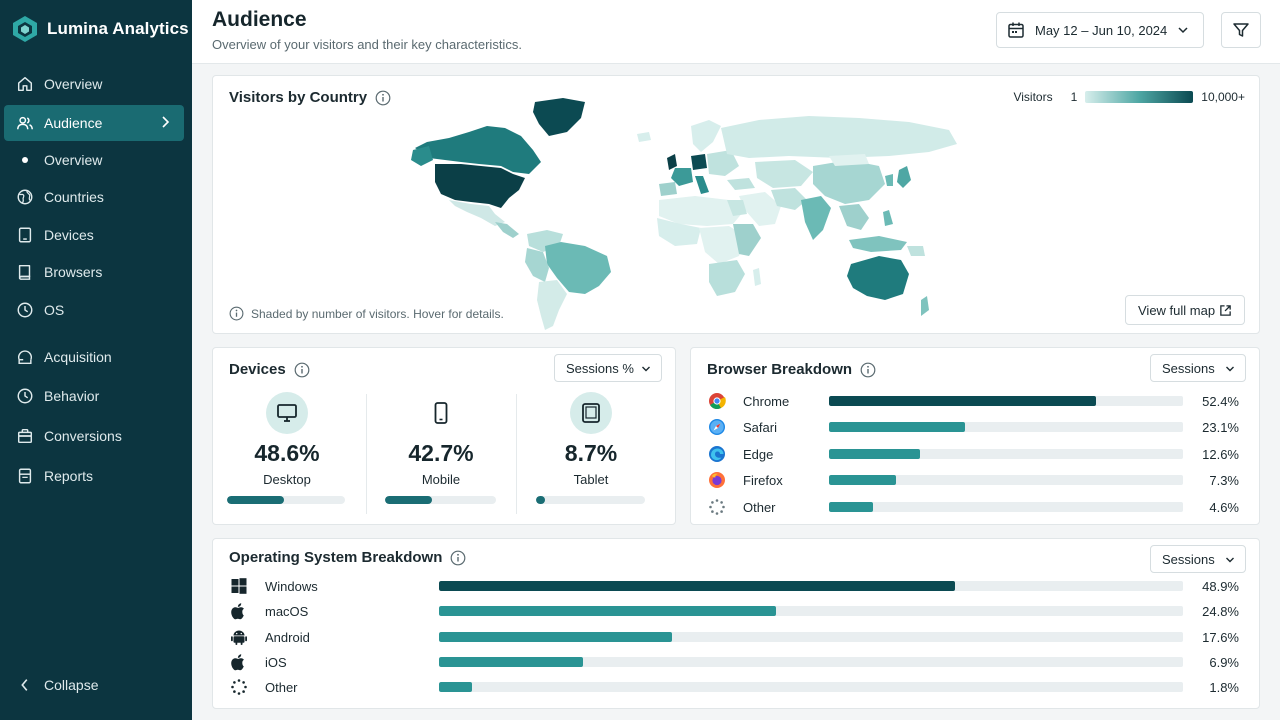 The width and height of the screenshot is (1280, 720). I want to click on logo-hexagon-icon, so click(25, 29).